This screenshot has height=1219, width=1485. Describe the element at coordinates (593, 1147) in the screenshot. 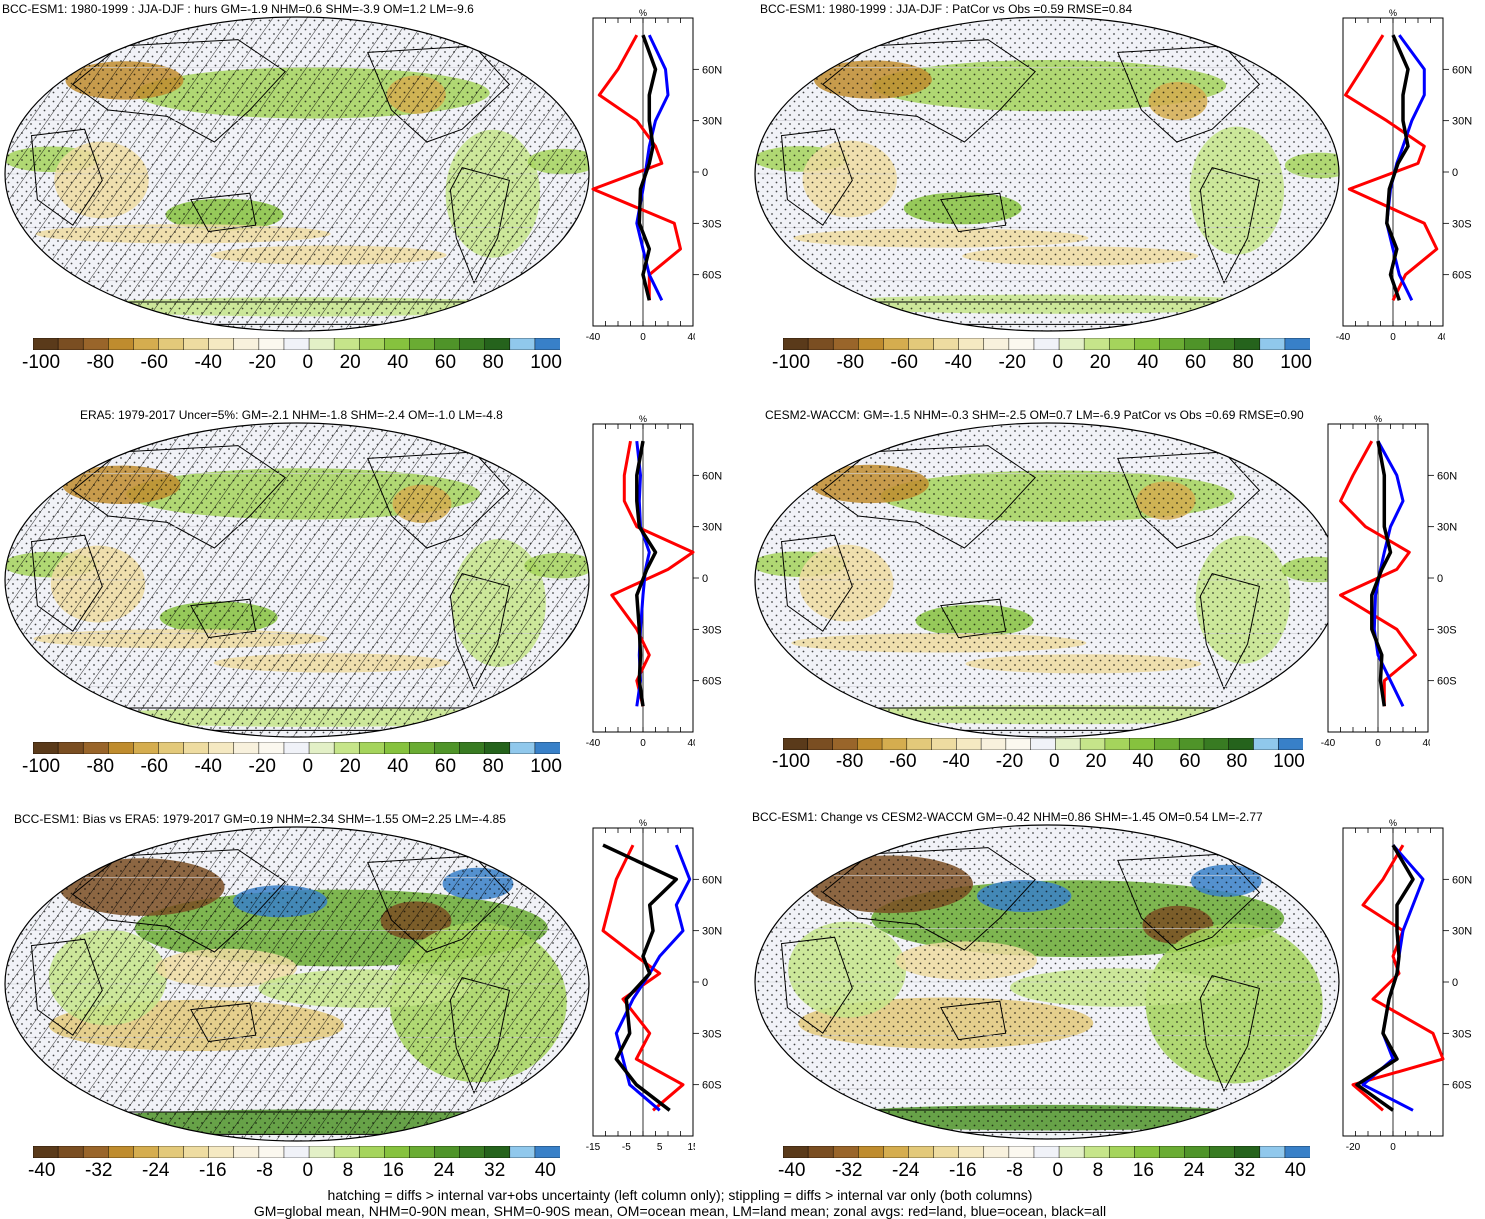

I see `zonal-x-tick-label: -15` at that location.